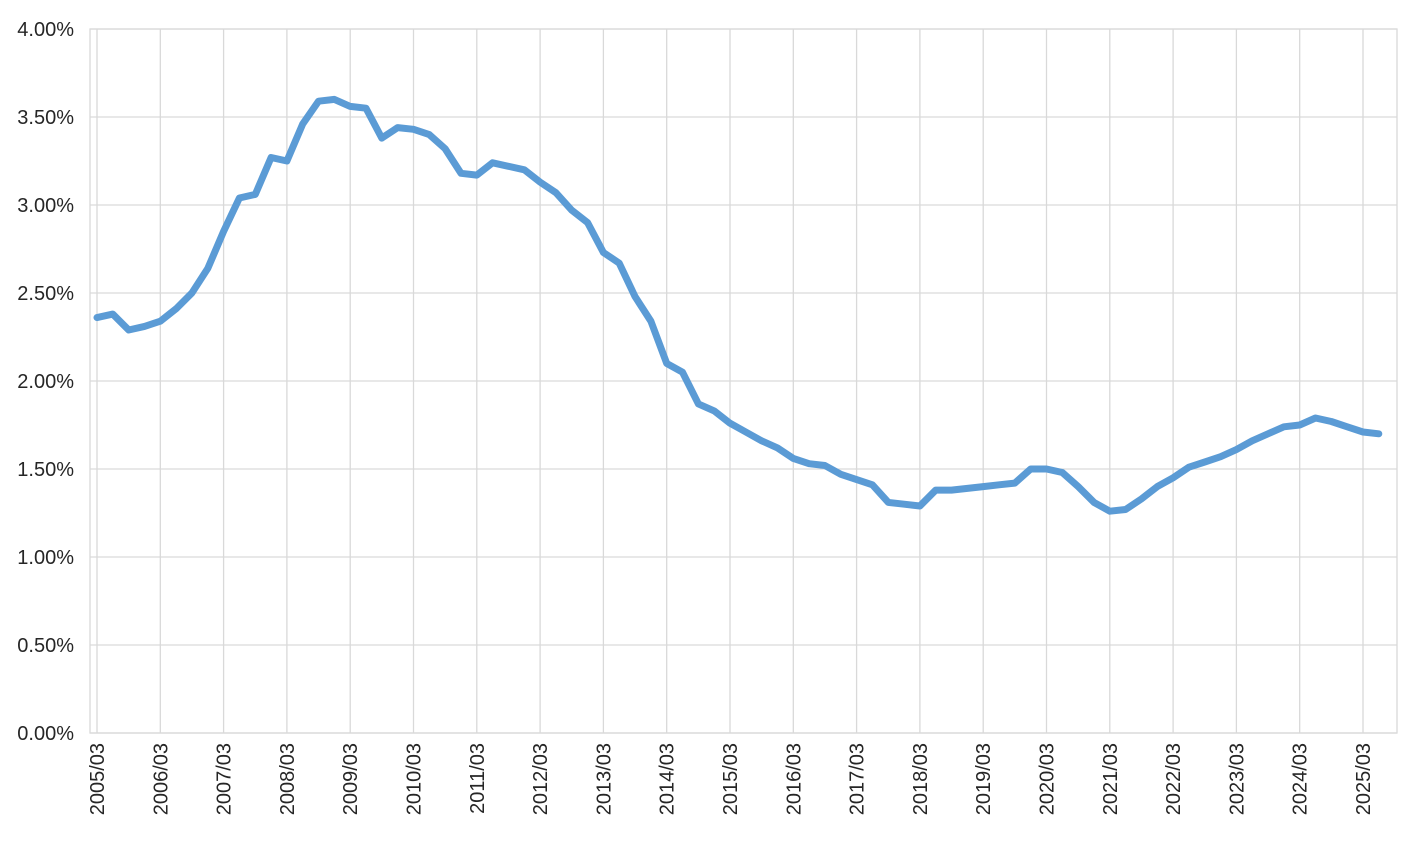 The width and height of the screenshot is (1406, 844). Describe the element at coordinates (45, 558) in the screenshot. I see `y-tick-label: 1.00%` at that location.